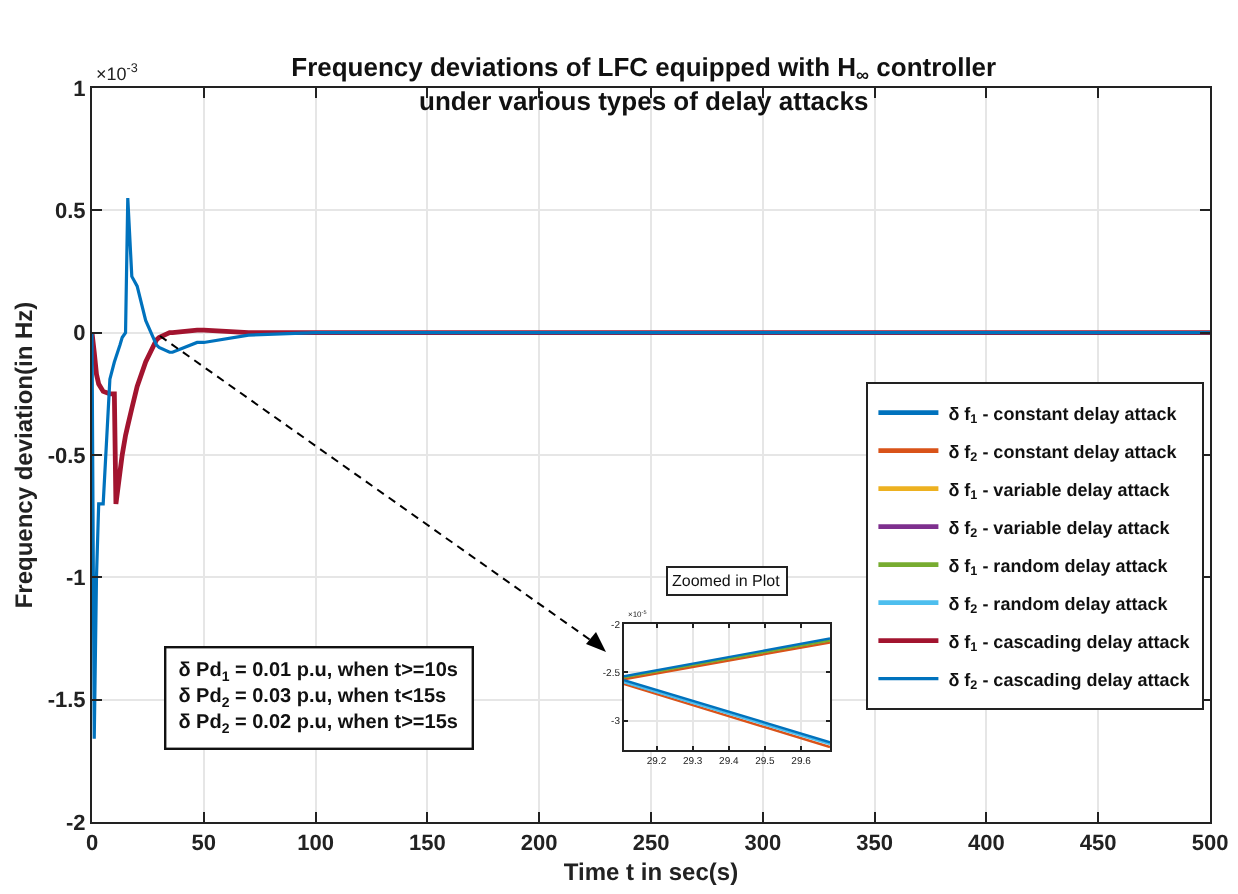  I want to click on x-tick-label: 100, so click(315, 844).